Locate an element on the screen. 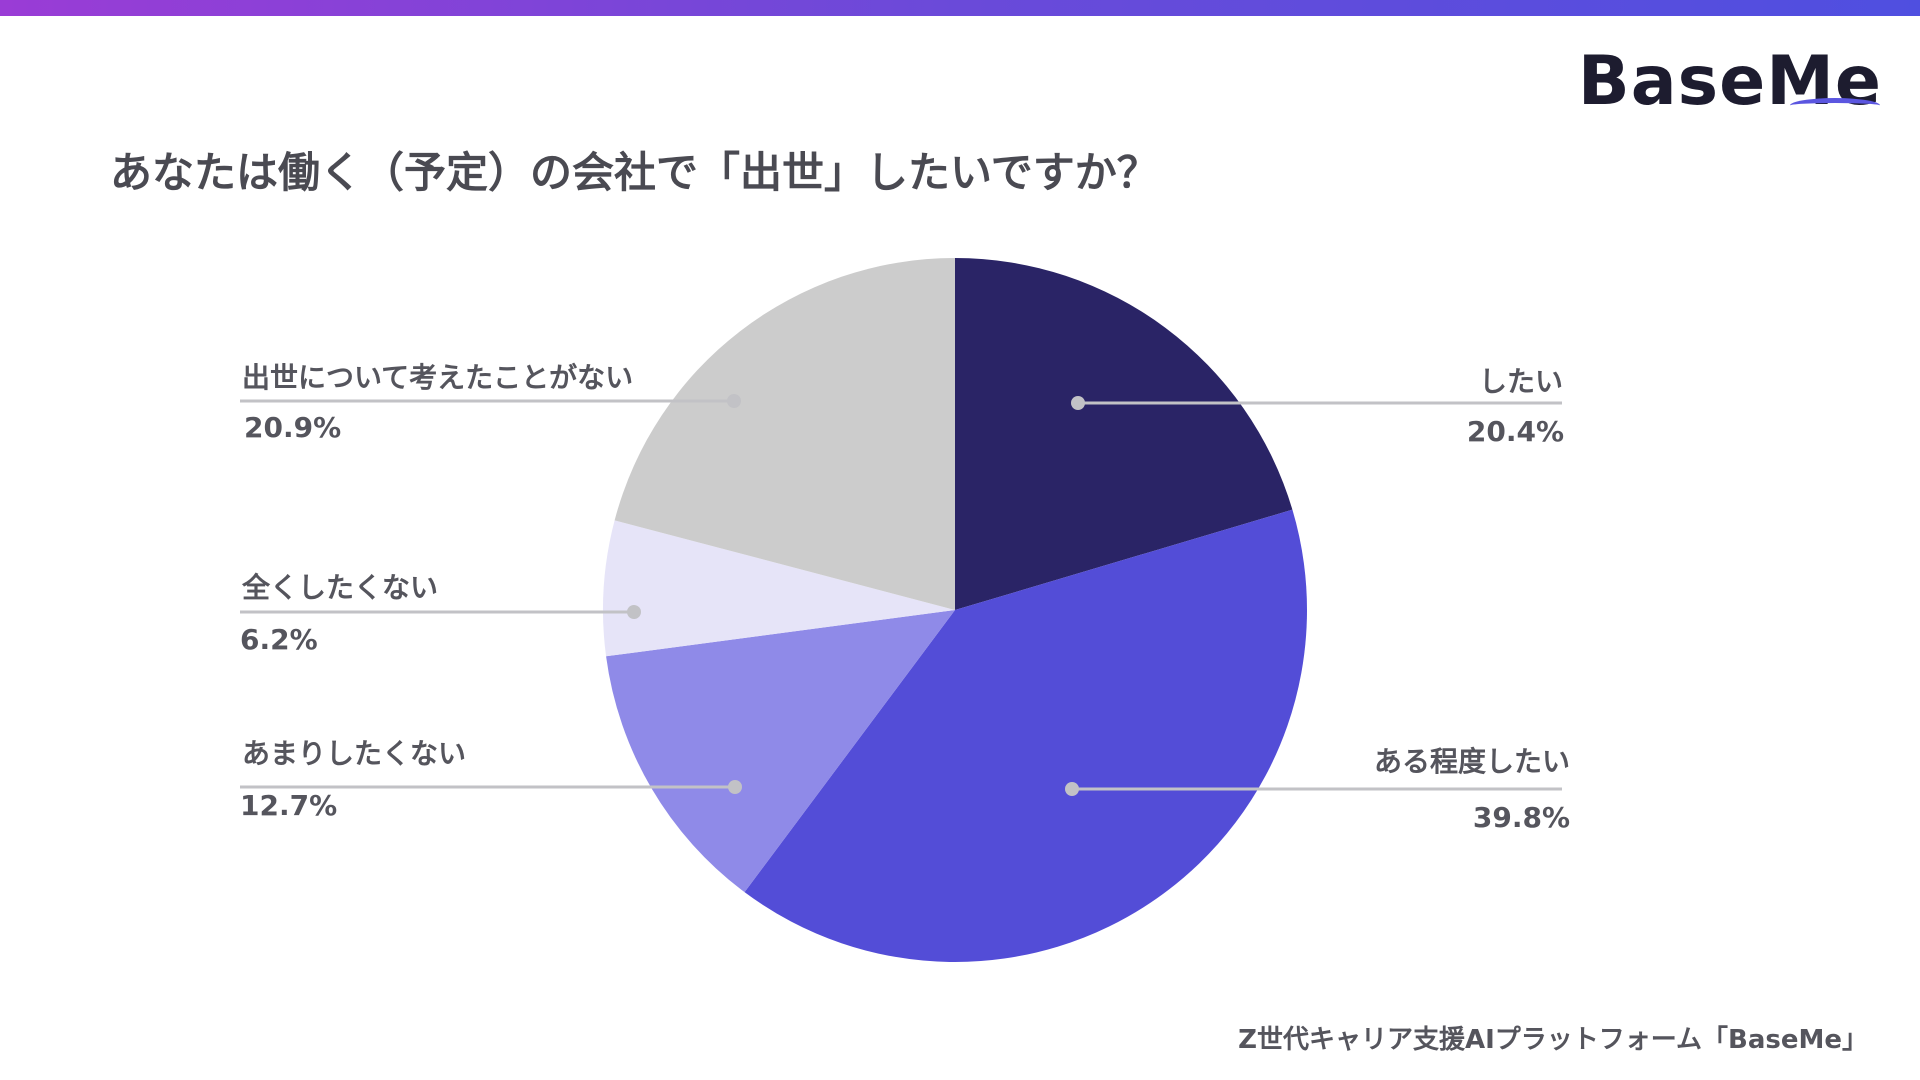 The image size is (1920, 1080). slice-value-shitai: 20.4% is located at coordinates (1515, 431).